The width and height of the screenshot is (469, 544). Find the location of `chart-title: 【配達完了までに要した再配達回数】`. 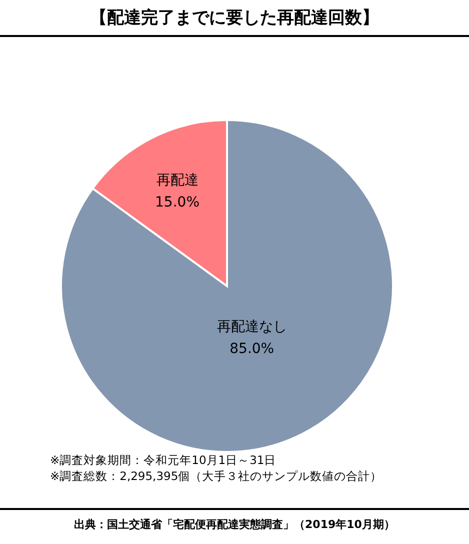

chart-title: 【配達完了までに要した再配達回数】 is located at coordinates (234, 18).